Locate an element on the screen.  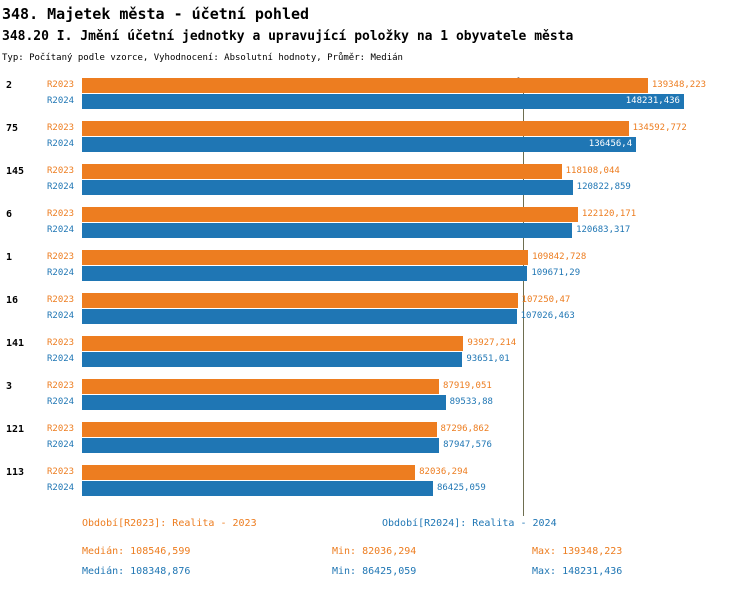
plot-cell: 87296,862 is located at coordinates (415, 429).